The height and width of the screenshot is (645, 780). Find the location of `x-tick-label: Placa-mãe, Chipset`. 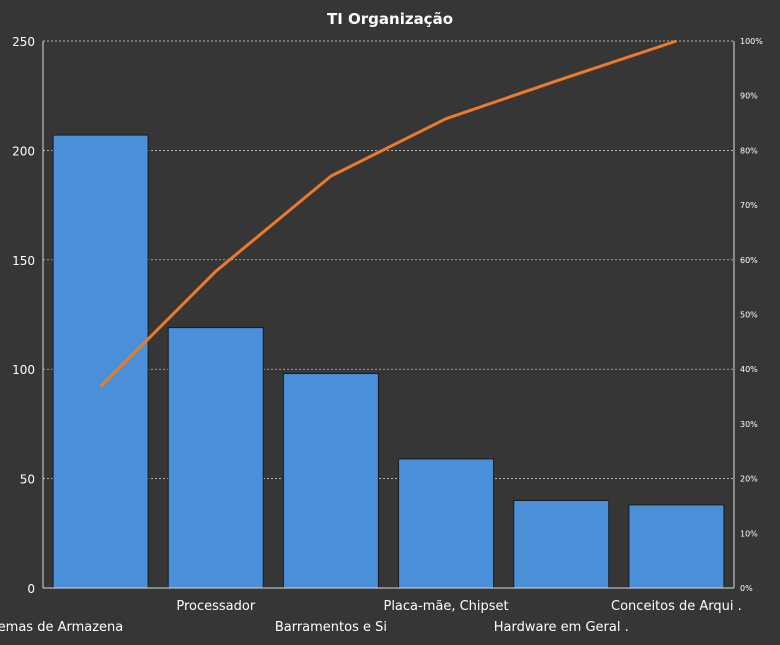

x-tick-label: Placa-mãe, Chipset is located at coordinates (445, 606).